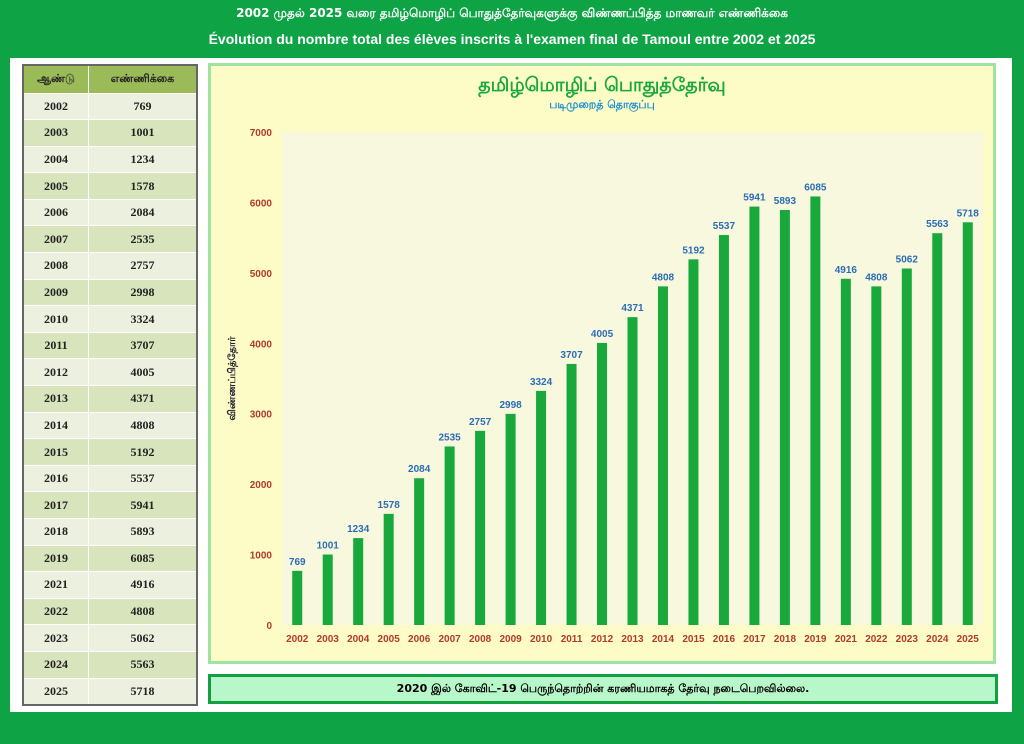  Describe the element at coordinates (56, 159) in the screenshot. I see `year-cell: 2004` at that location.